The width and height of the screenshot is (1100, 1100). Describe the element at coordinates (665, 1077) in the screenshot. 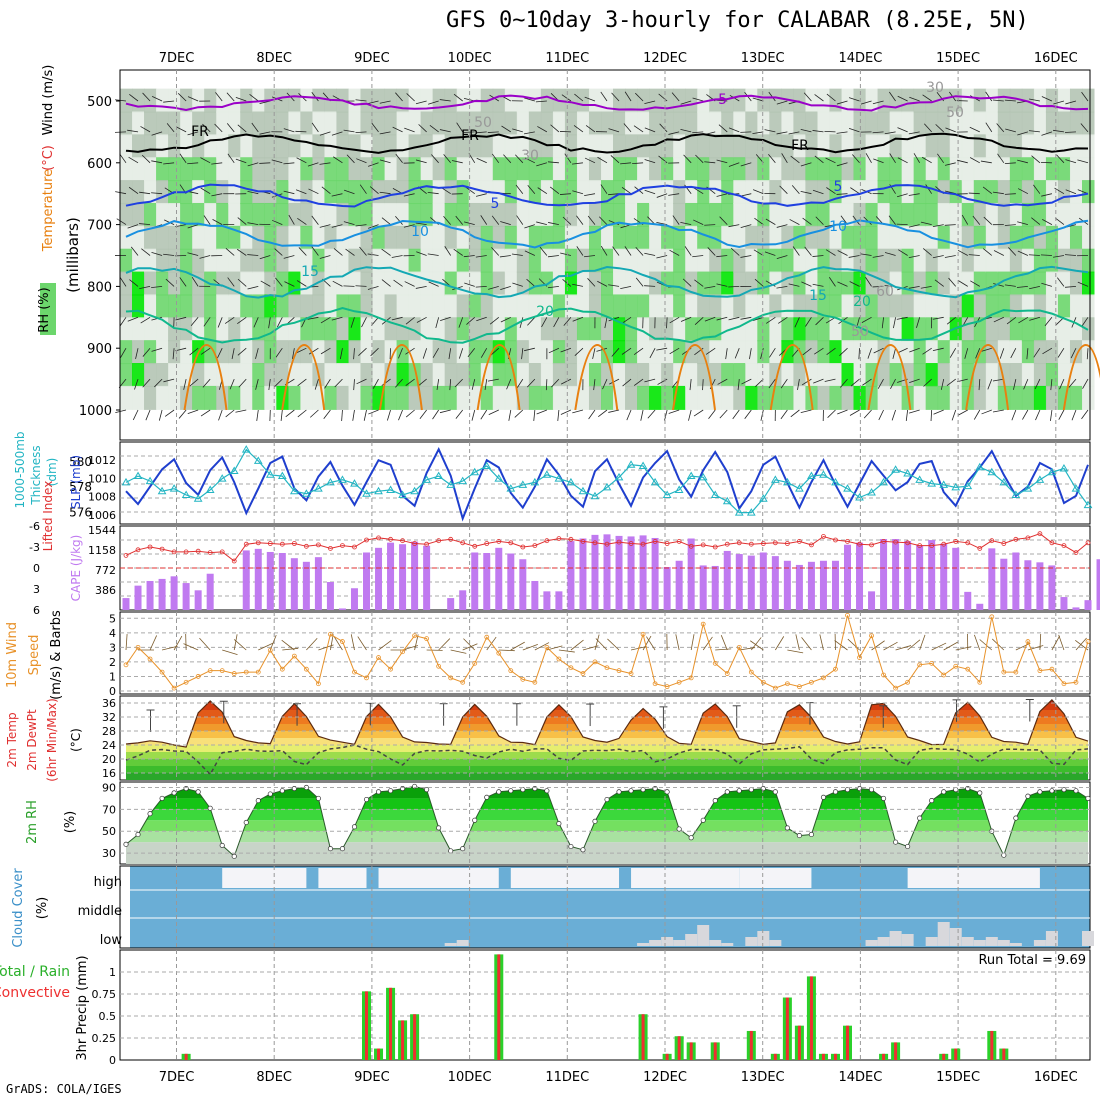

I see `x-label-bottom: 12DEC` at that location.